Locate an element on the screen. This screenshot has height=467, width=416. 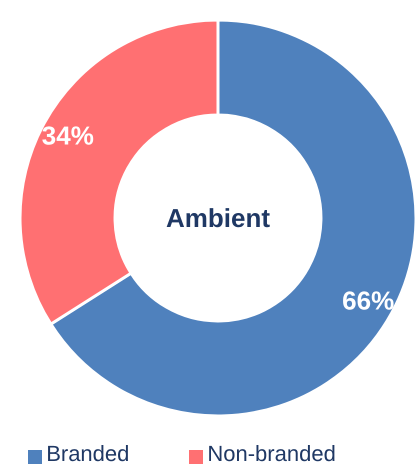
data-label: 66% is located at coordinates (368, 301).